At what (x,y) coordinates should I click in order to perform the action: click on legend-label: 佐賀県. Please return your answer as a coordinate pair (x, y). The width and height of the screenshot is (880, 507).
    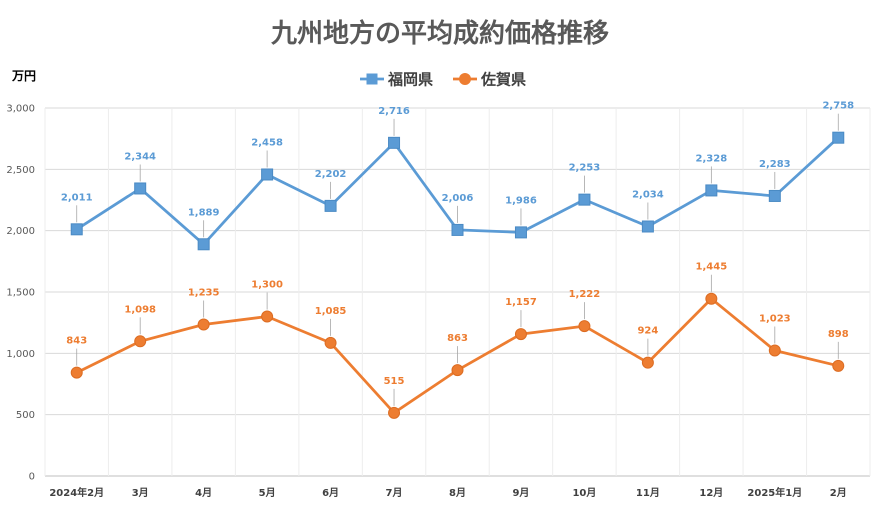
    Looking at the image, I should click on (503, 80).